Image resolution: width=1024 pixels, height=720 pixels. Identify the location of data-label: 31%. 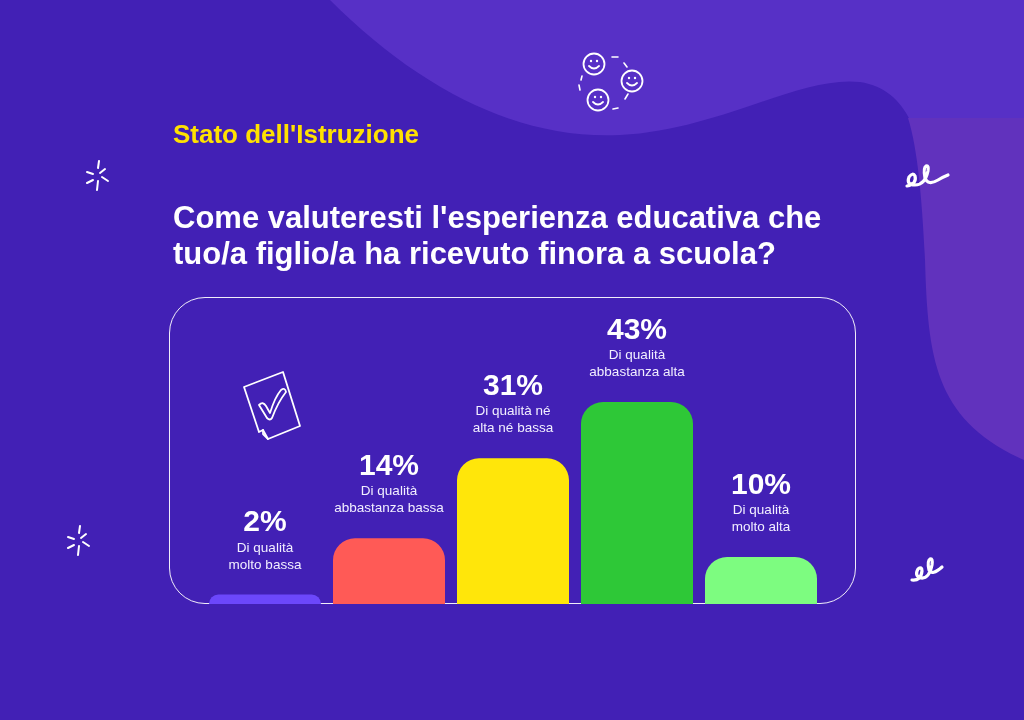
(513, 384).